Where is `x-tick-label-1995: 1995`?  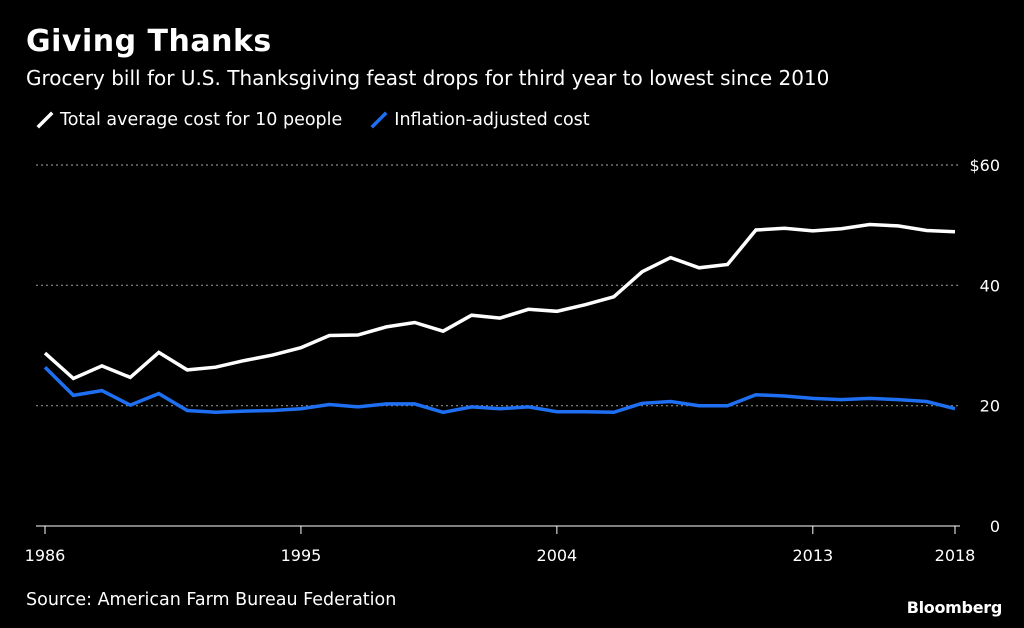 x-tick-label-1995: 1995 is located at coordinates (301, 555).